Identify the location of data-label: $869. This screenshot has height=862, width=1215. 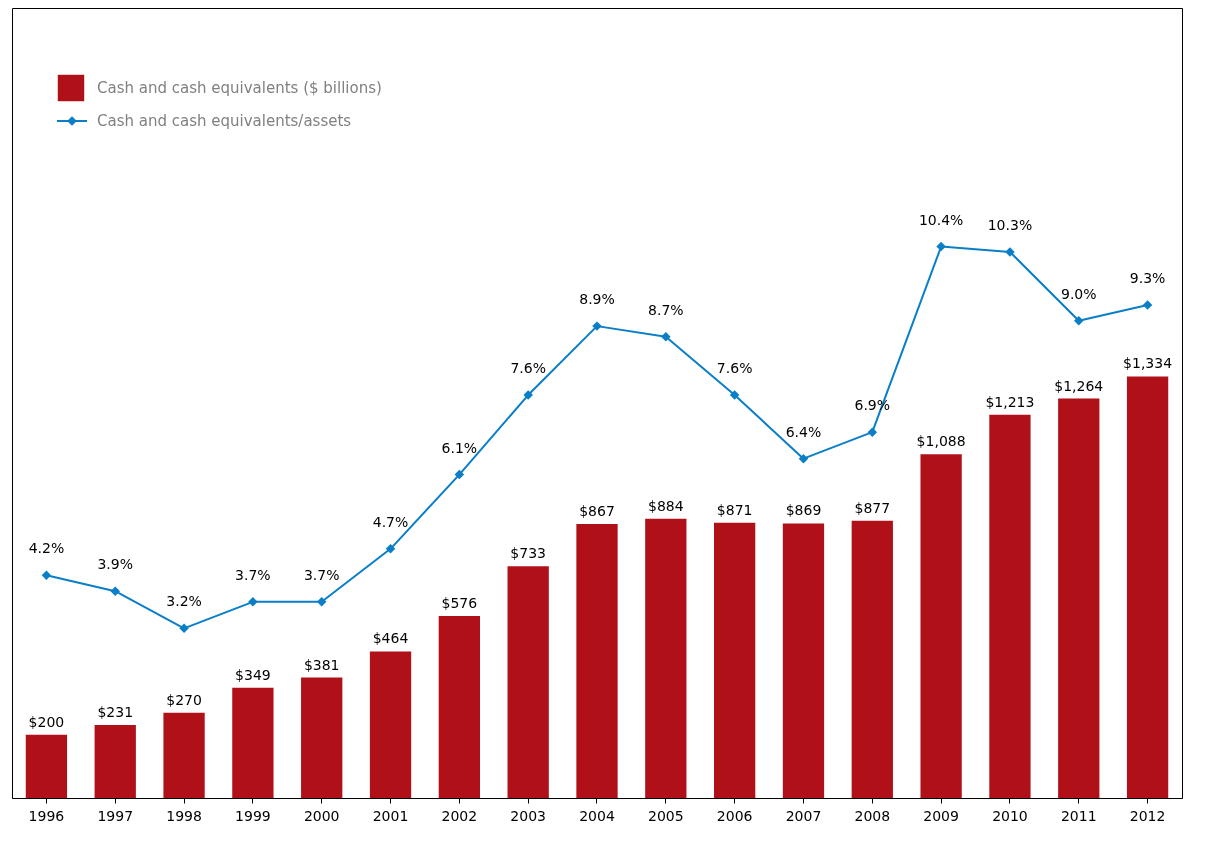
(803, 510).